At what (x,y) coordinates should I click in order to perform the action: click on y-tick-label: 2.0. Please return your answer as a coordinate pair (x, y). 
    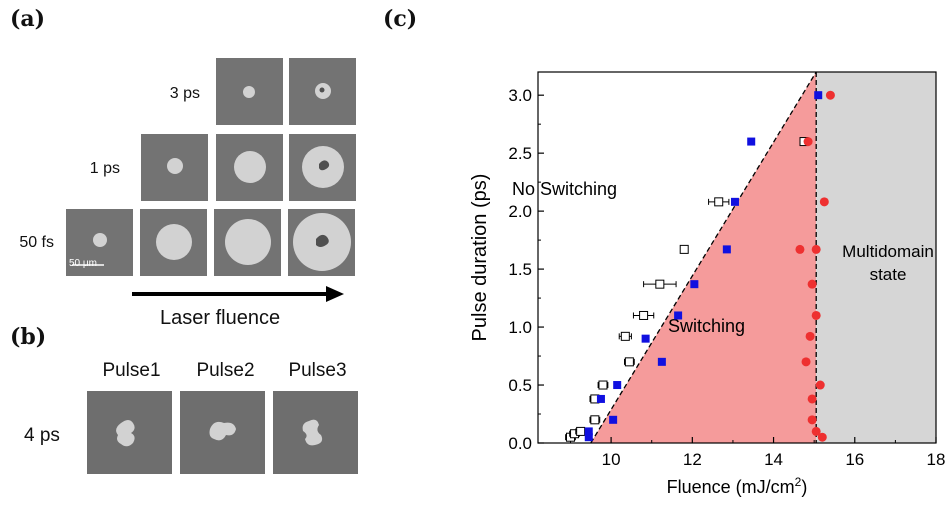
    Looking at the image, I should click on (520, 211).